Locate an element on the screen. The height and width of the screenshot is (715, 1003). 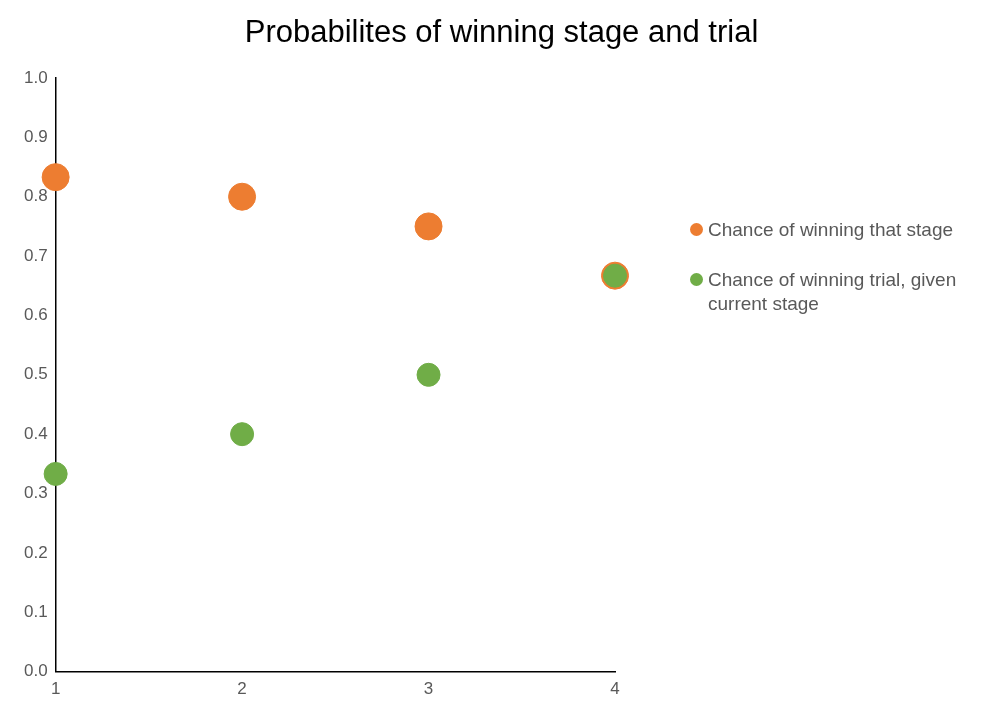
y-tick-label: 0.5 is located at coordinates (35, 374).